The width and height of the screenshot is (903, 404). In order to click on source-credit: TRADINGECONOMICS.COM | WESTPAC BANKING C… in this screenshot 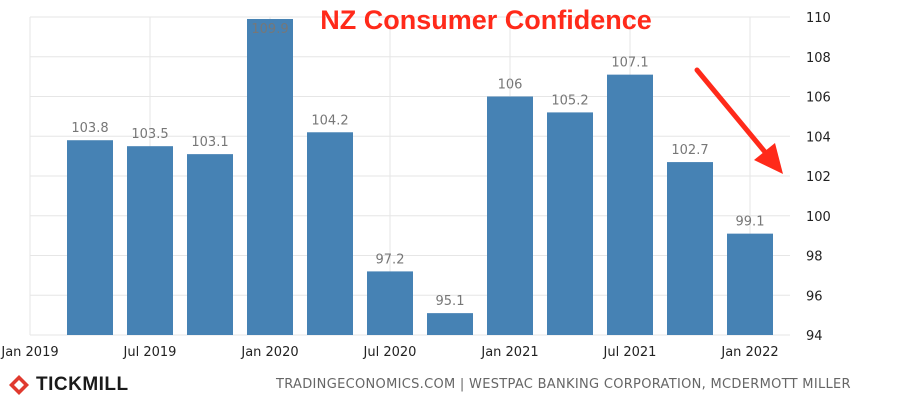, I will do `click(563, 384)`.